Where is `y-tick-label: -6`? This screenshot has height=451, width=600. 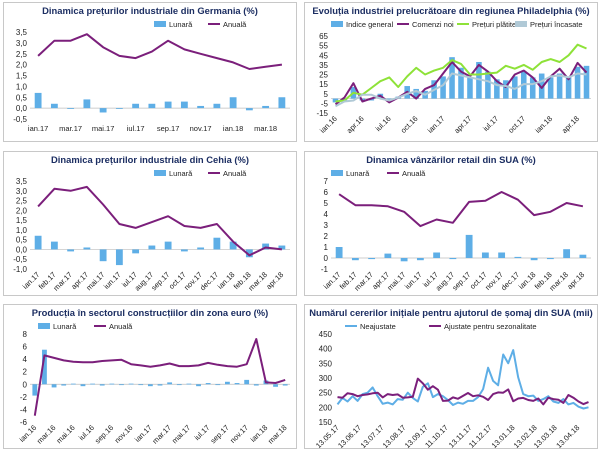
y-tick-label: -6 is located at coordinates (24, 422).